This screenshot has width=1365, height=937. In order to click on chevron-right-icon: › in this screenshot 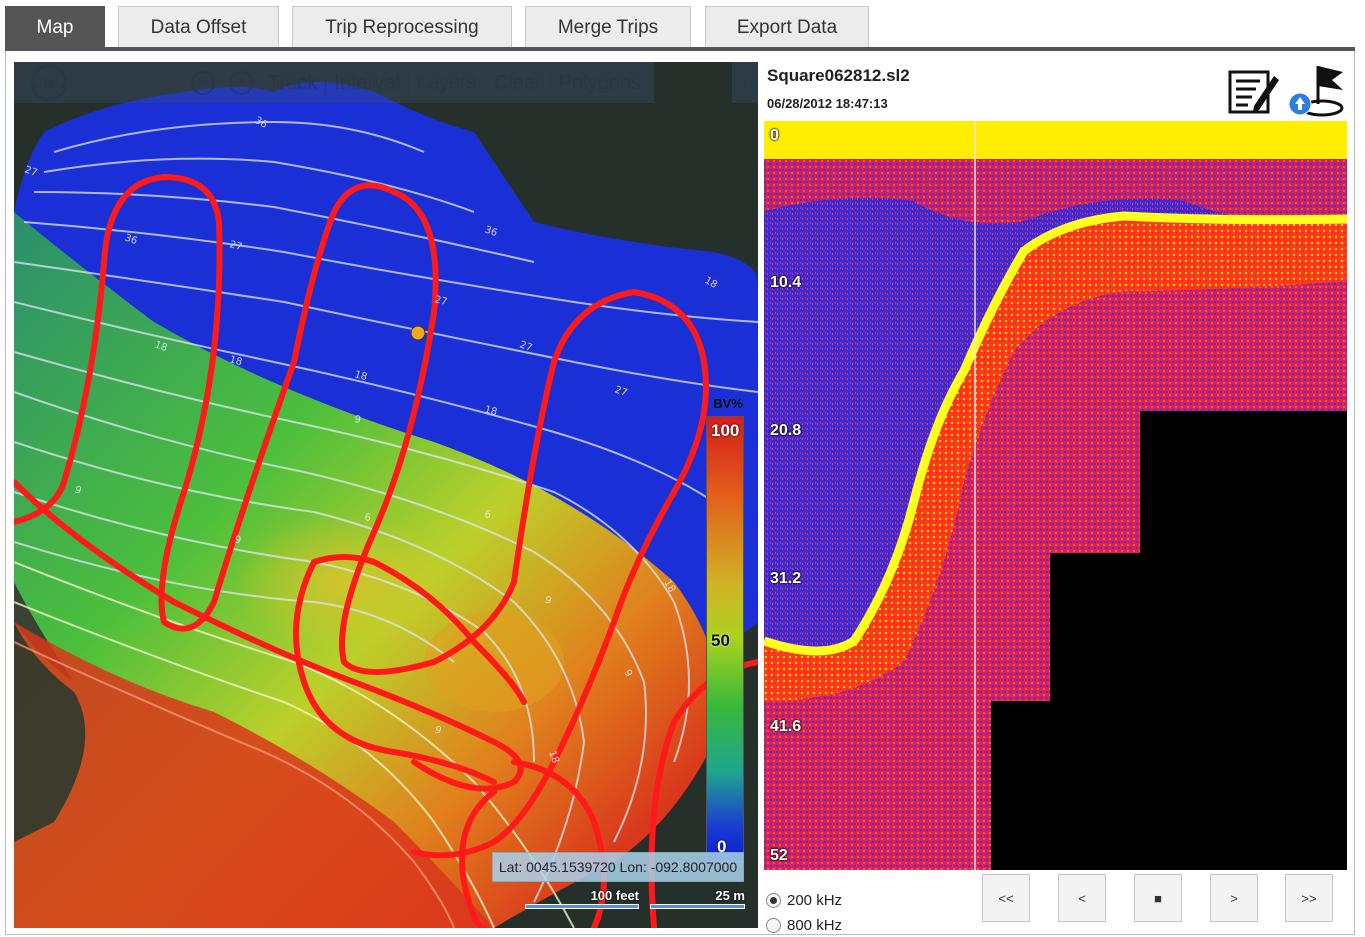, I will do `click(745, 82)`.